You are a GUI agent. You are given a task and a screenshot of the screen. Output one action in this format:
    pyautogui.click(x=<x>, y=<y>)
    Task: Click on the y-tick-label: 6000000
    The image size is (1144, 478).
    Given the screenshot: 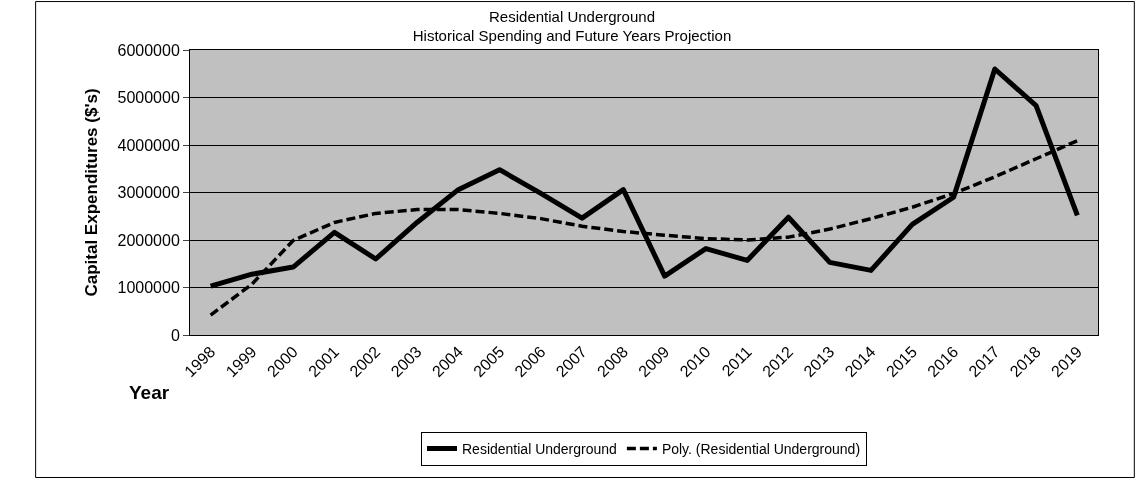 What is the action you would take?
    pyautogui.click(x=148, y=50)
    